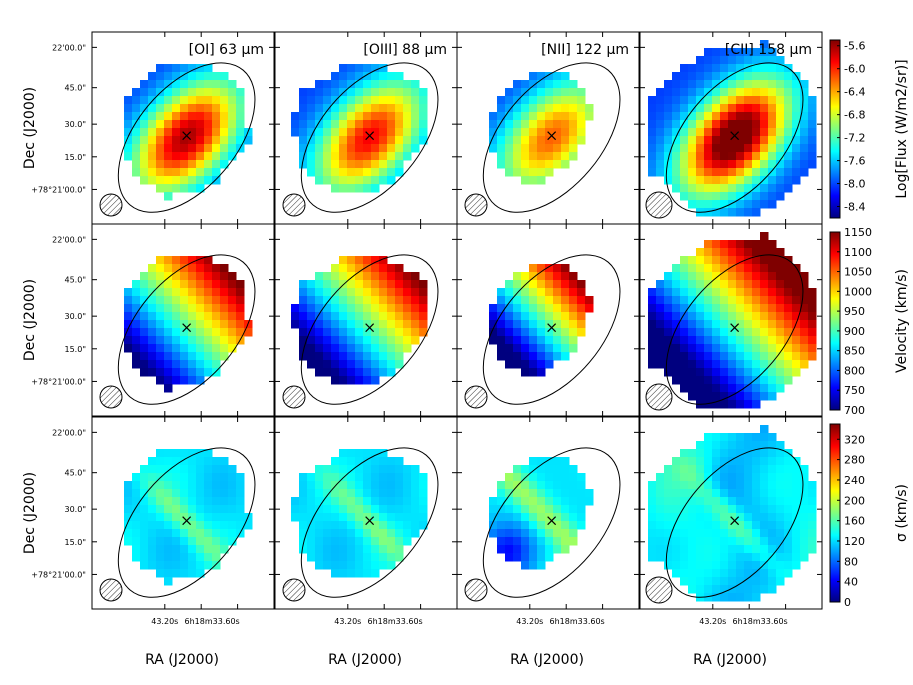  I want to click on colorbar-tick-label: 40, so click(851, 582).